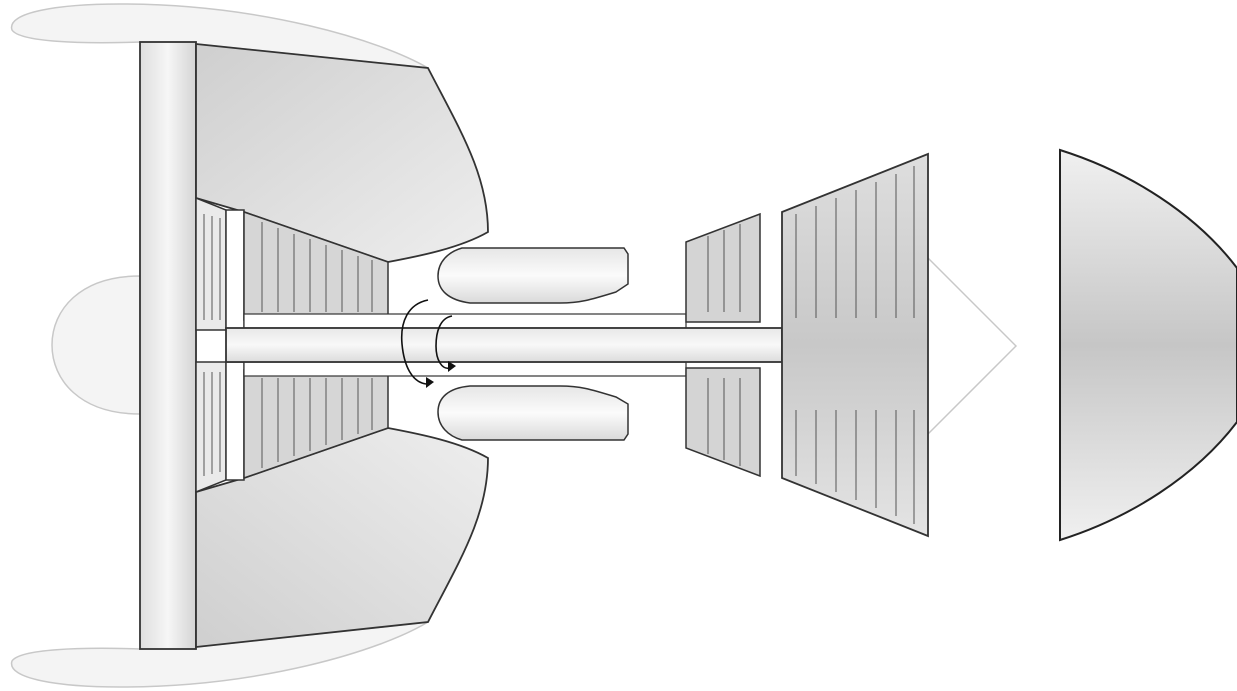  What do you see at coordinates (342, 153) in the screenshot?
I see `intake-housing-upper` at bounding box center [342, 153].